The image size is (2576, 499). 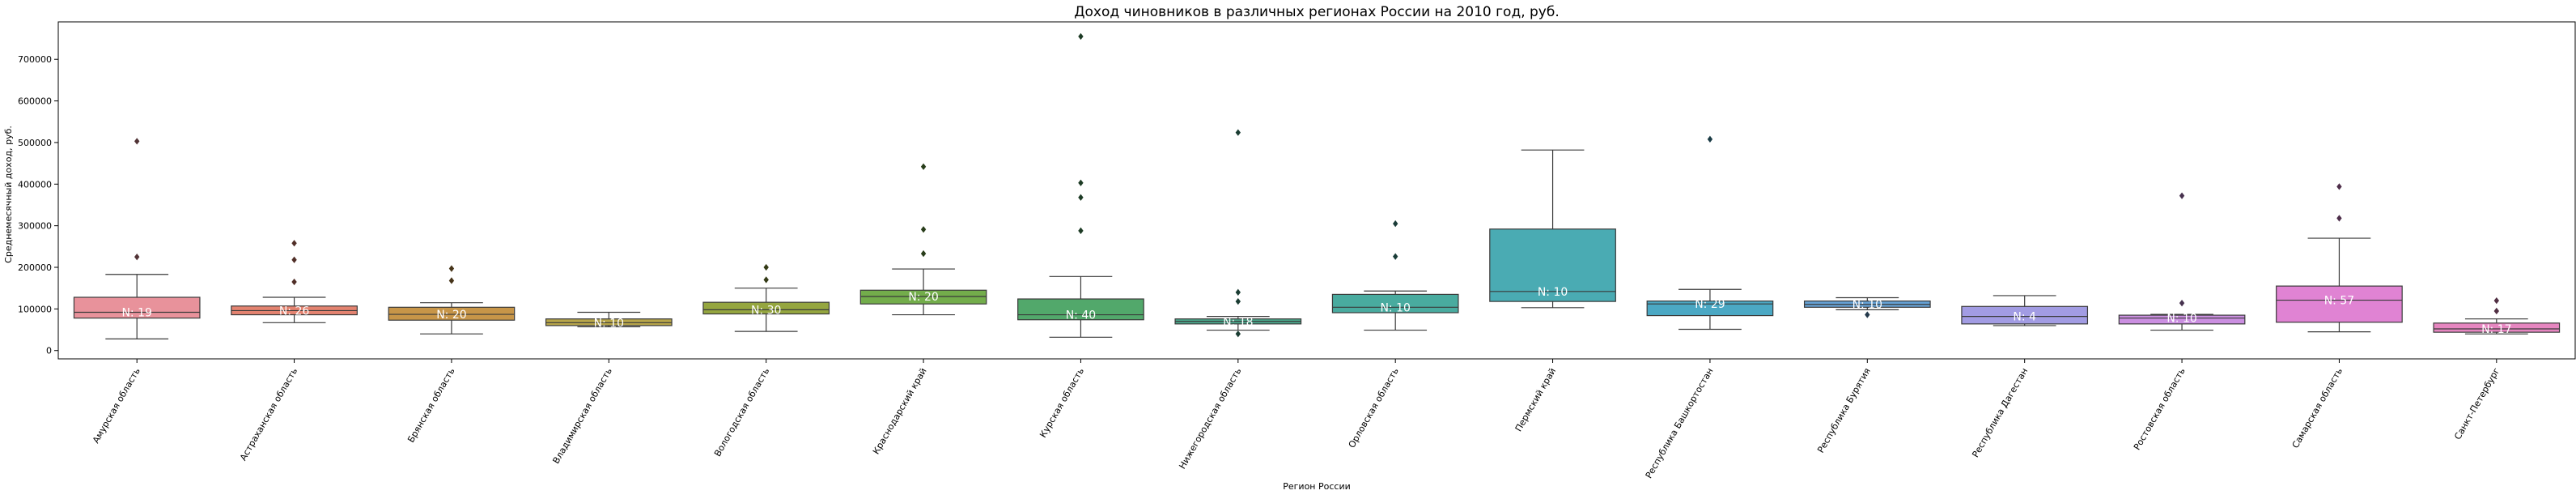 What do you see at coordinates (582, 416) in the screenshot?
I see `x-tick-label: Владимирская область` at bounding box center [582, 416].